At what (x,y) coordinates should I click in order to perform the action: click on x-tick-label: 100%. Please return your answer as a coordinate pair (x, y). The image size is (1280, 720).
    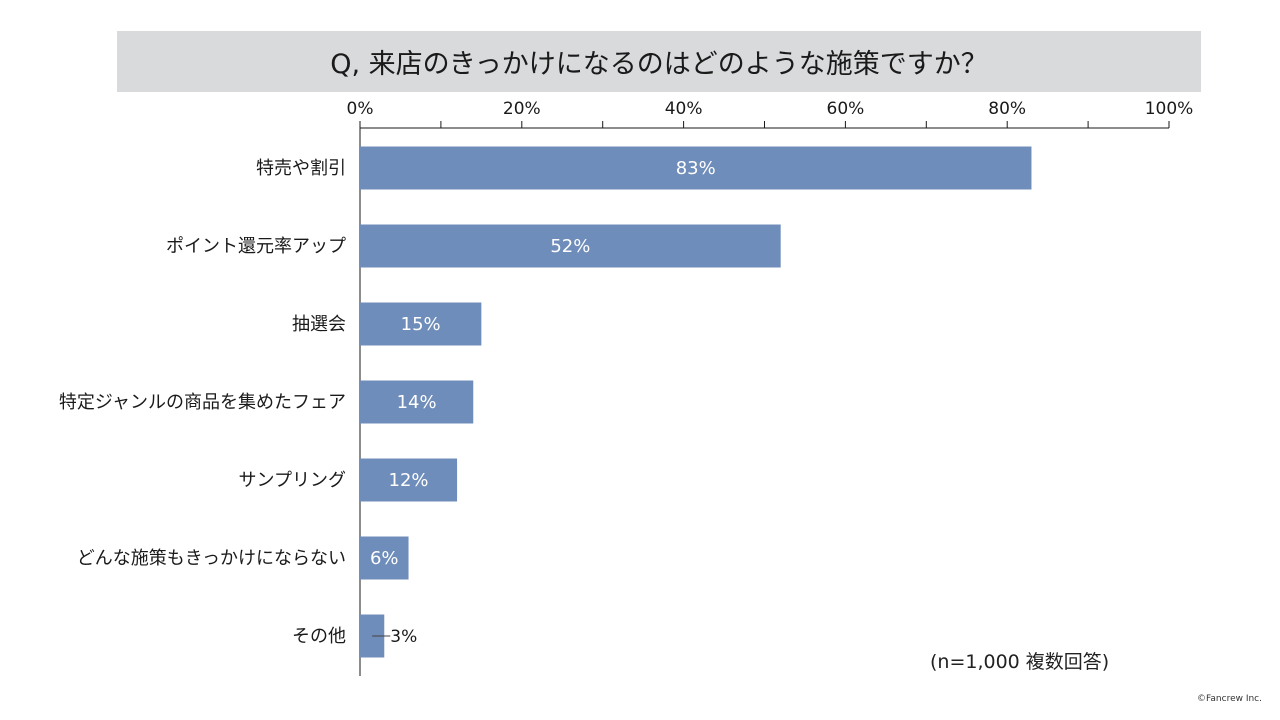
    Looking at the image, I should click on (1169, 109).